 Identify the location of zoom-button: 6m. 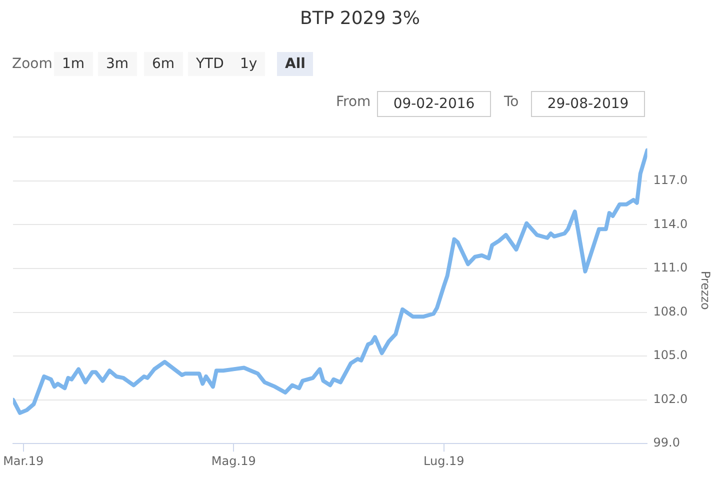
(163, 64).